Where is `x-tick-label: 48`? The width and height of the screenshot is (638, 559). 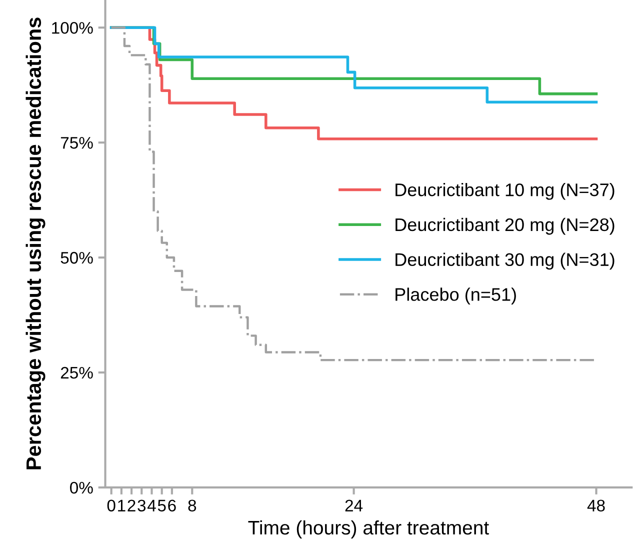
x-tick-label: 48 is located at coordinates (596, 506).